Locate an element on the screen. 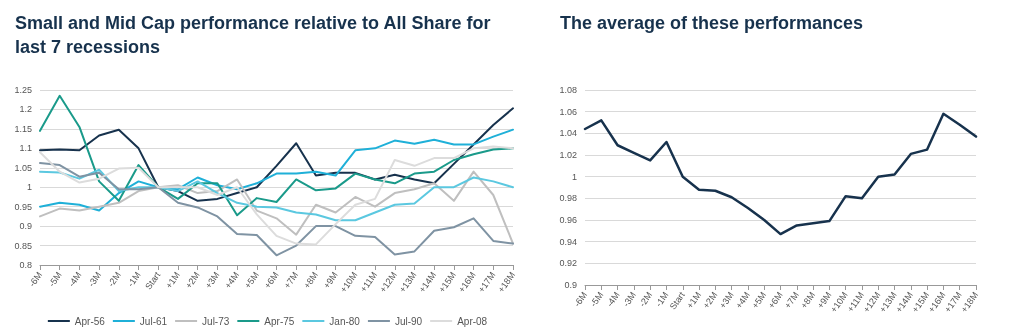  y-tick-label: 1.02 is located at coordinates (568, 155).